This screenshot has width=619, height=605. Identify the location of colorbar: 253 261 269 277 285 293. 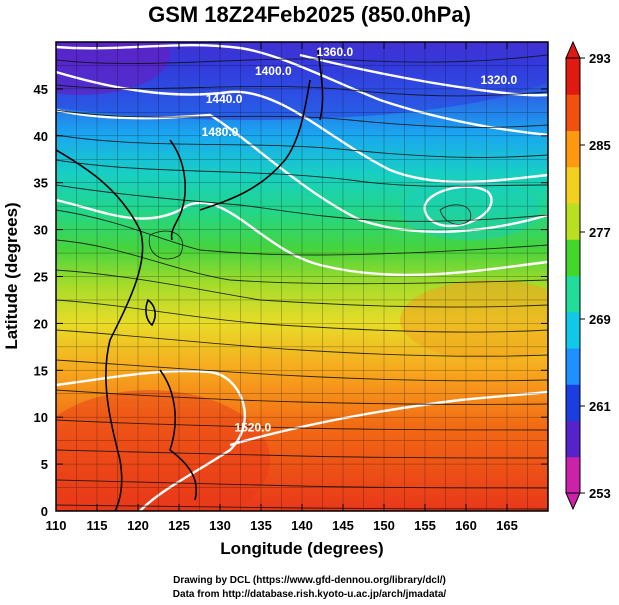
(588, 275).